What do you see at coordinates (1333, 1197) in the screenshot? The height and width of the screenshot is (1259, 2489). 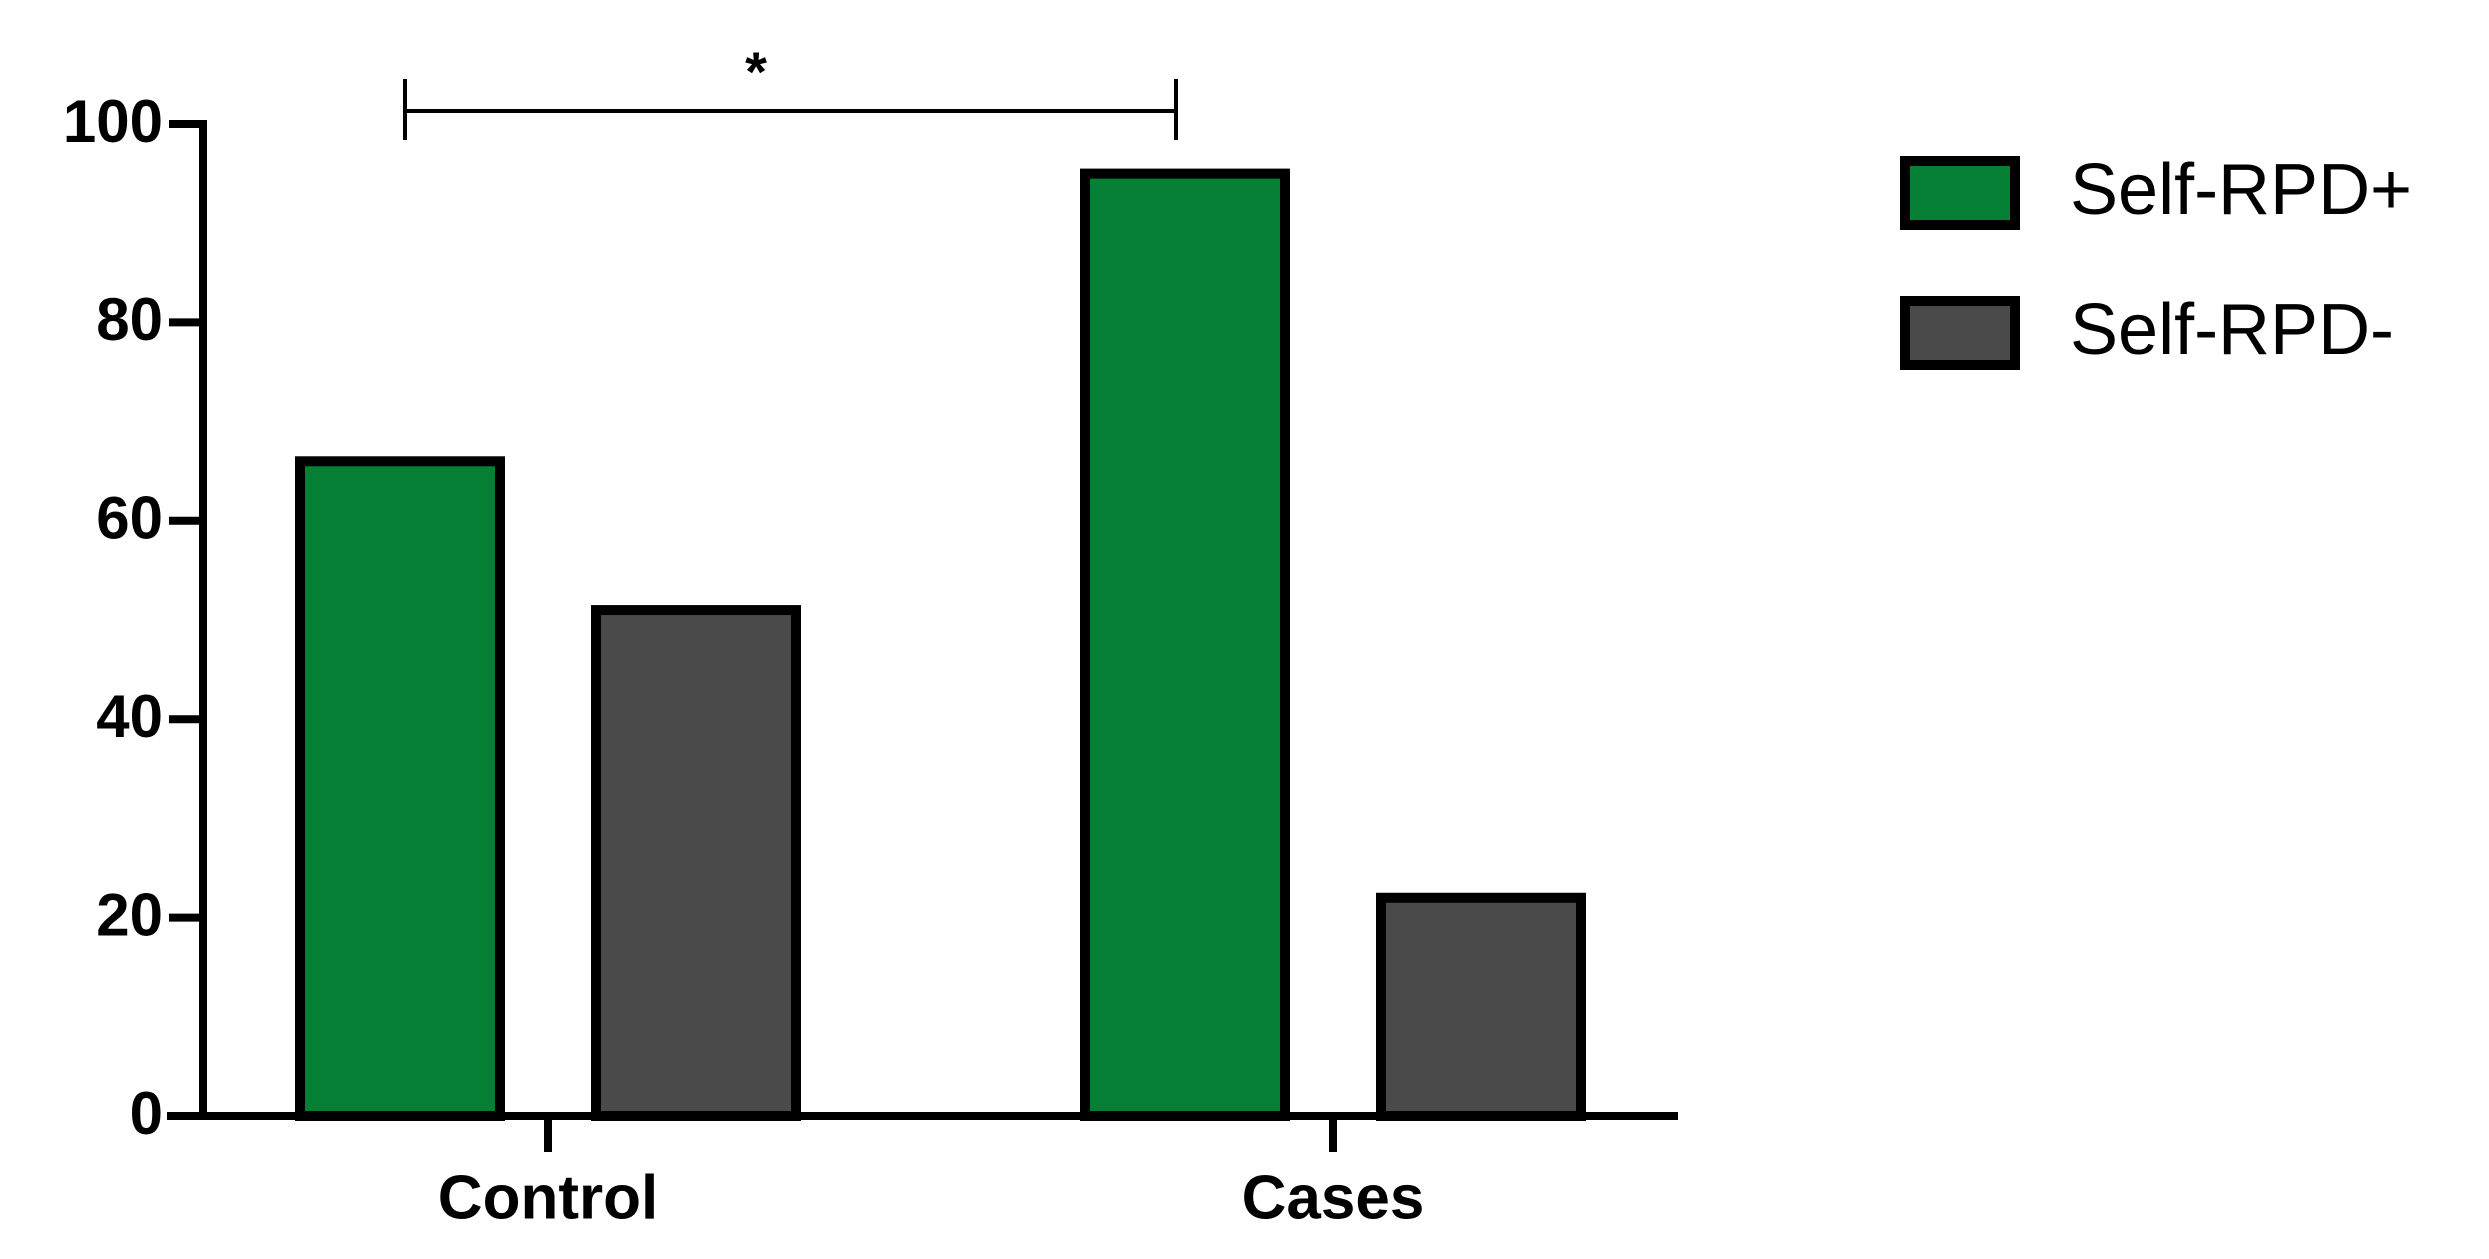 I see `x-tick-label: Cases` at bounding box center [1333, 1197].